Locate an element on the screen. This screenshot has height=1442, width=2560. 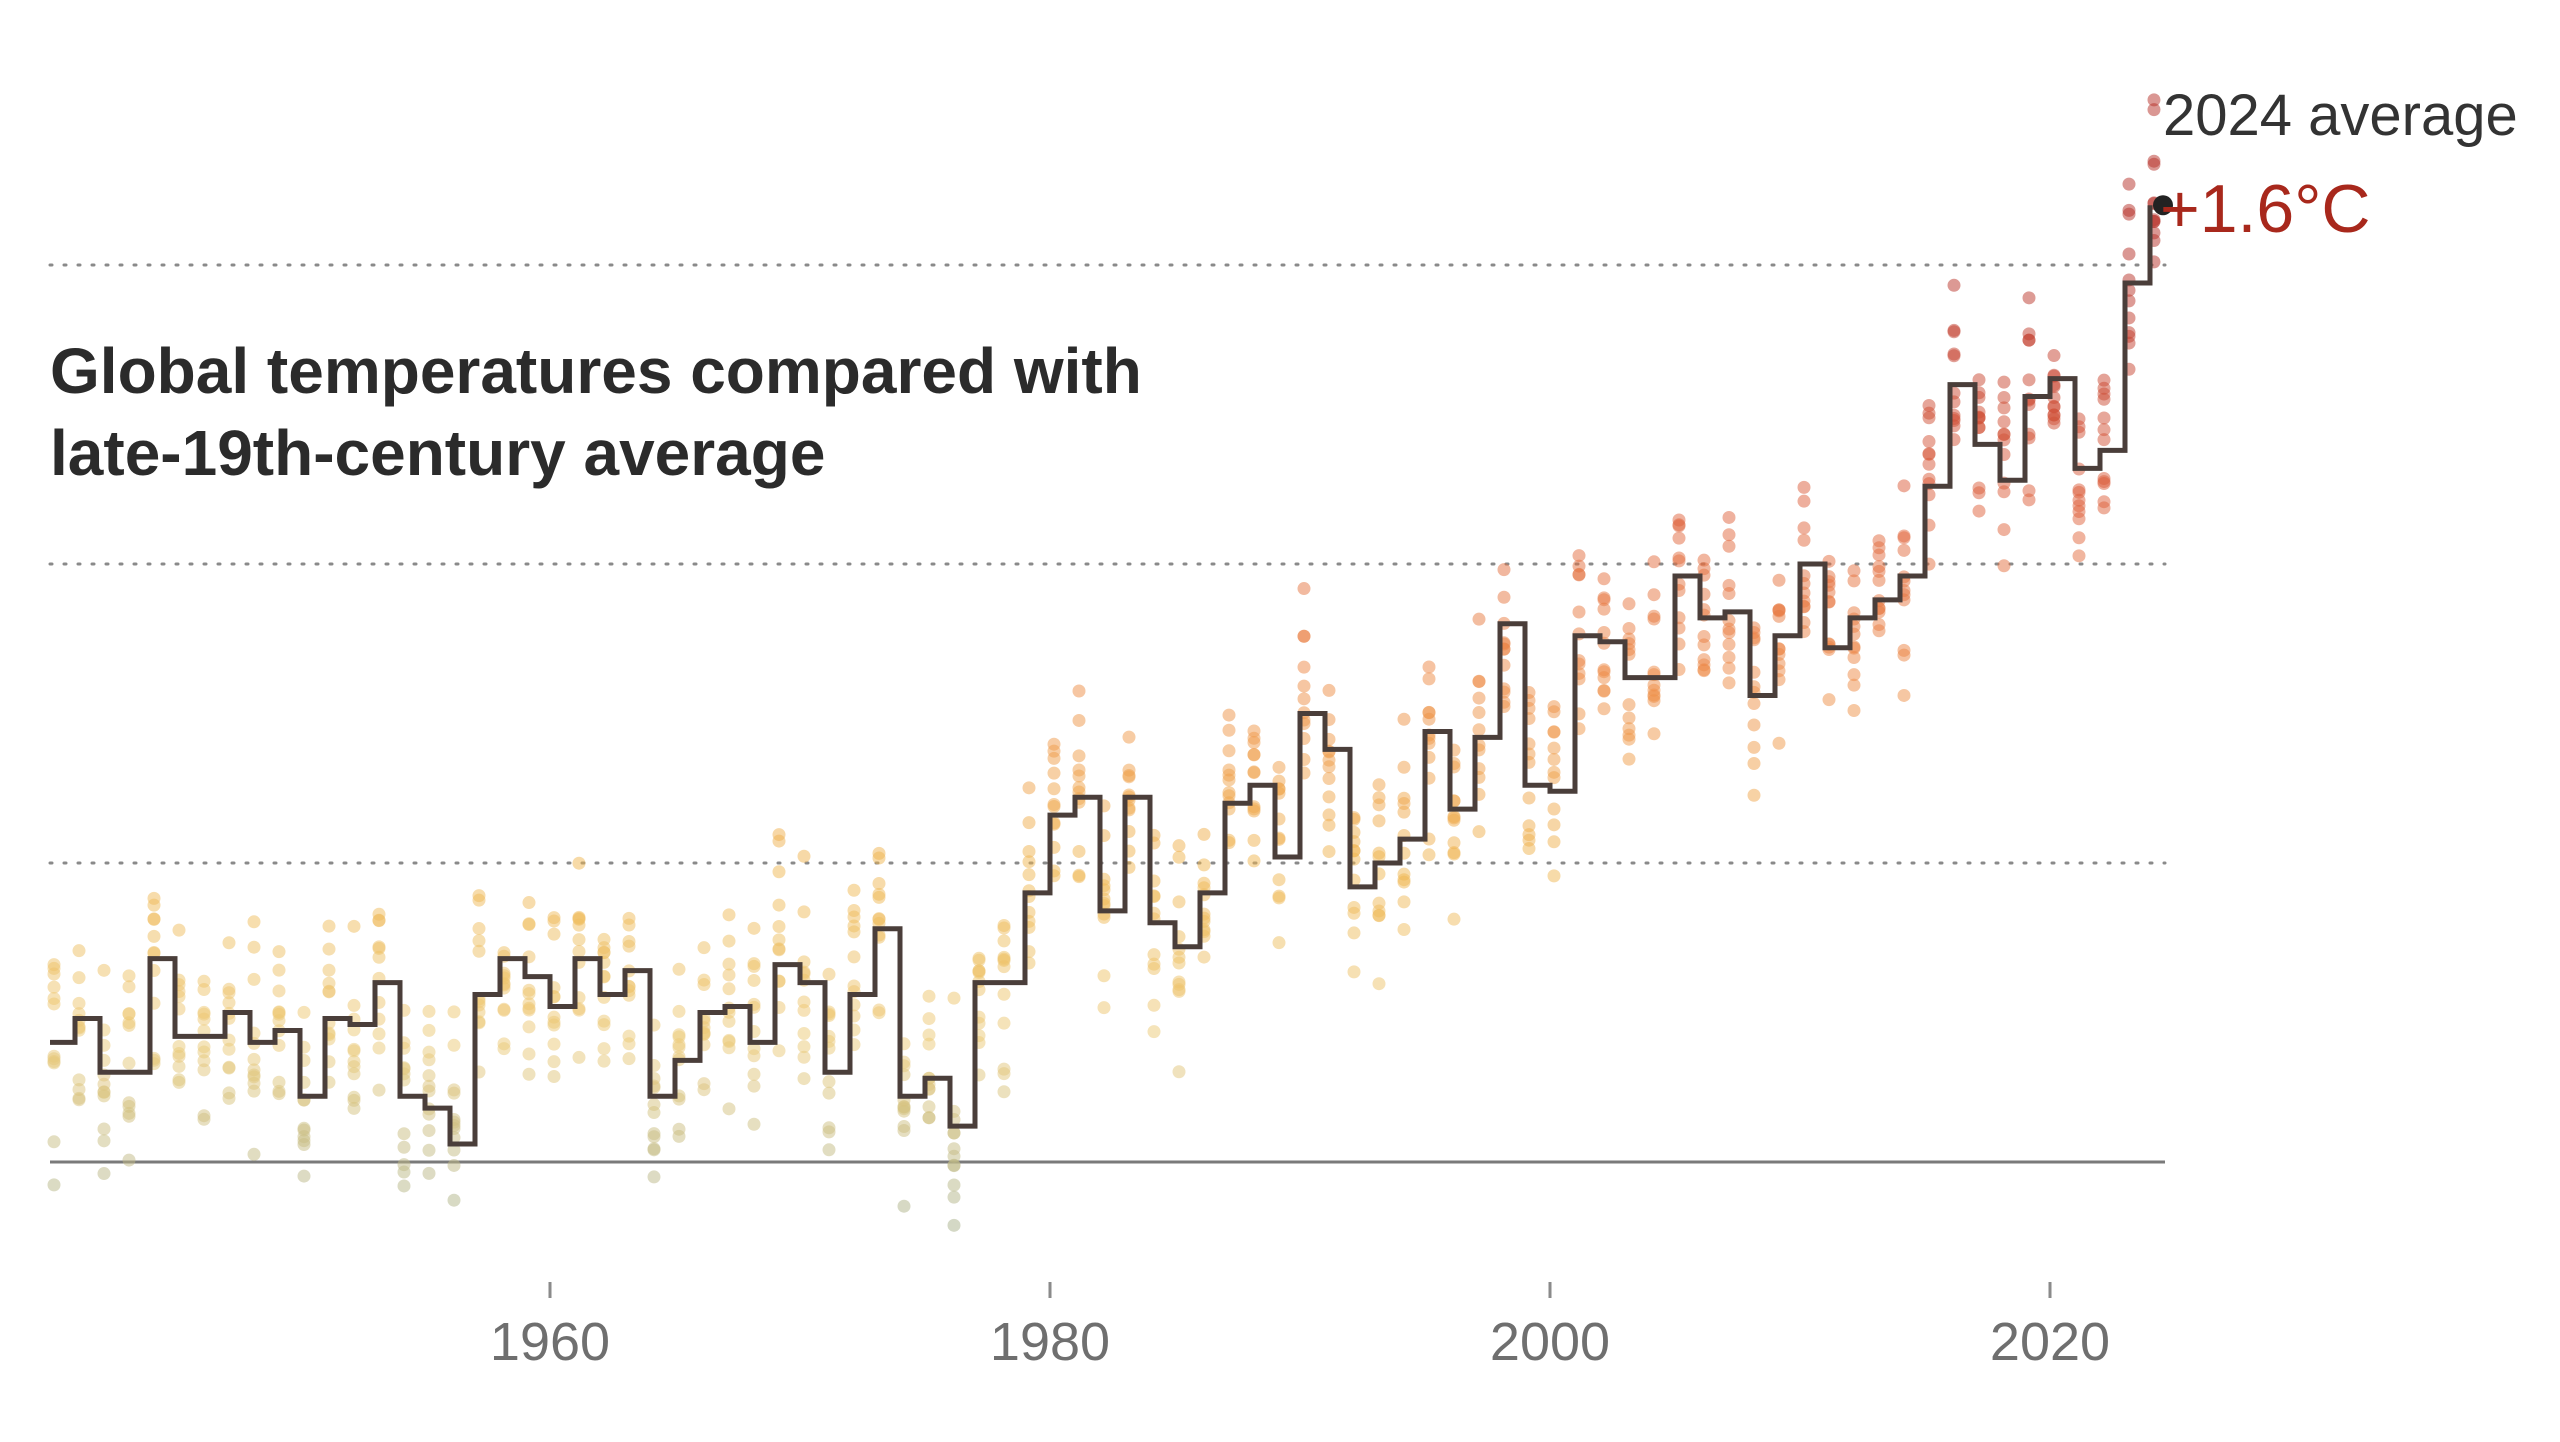
latest-year-point is located at coordinates (2163, 205).